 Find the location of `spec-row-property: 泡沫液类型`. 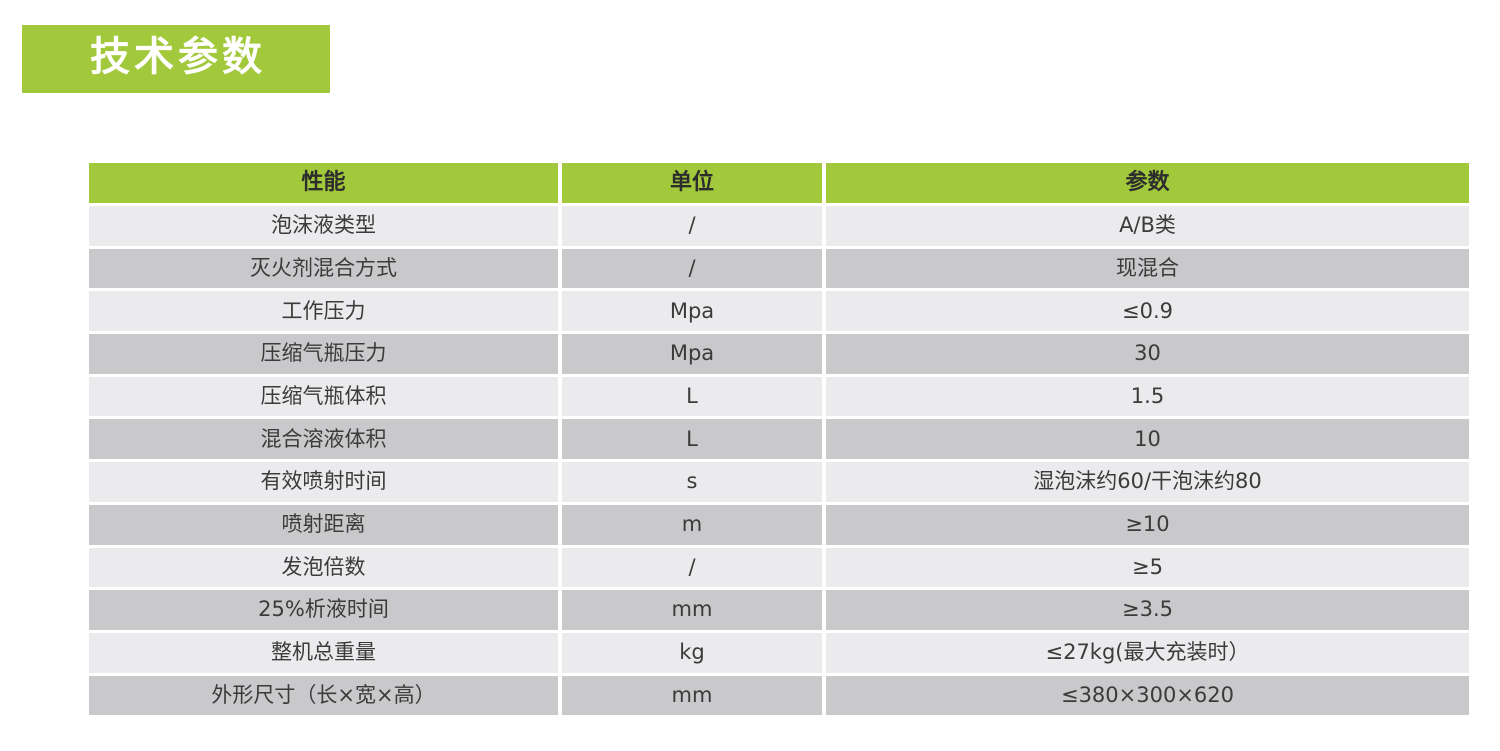

spec-row-property: 泡沫液类型 is located at coordinates (323, 226).